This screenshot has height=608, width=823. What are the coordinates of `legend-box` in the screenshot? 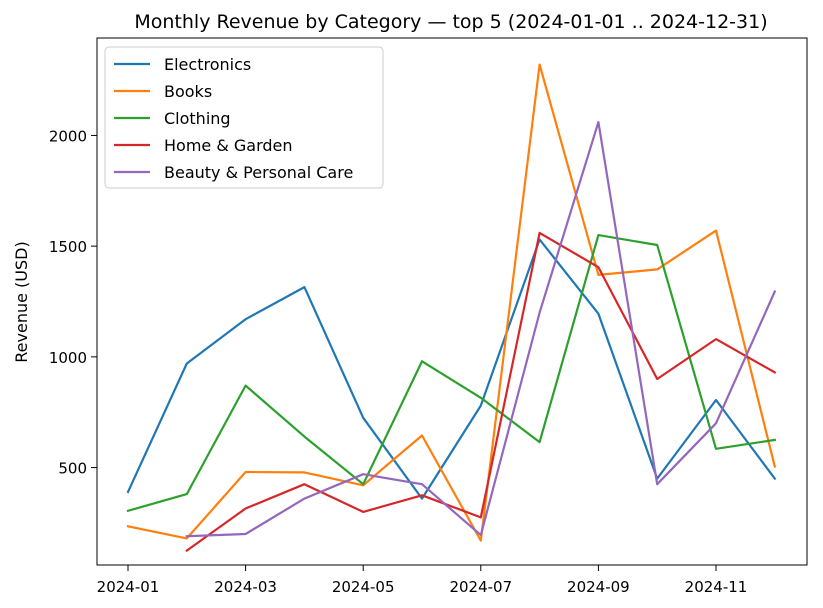 It's located at (244, 117).